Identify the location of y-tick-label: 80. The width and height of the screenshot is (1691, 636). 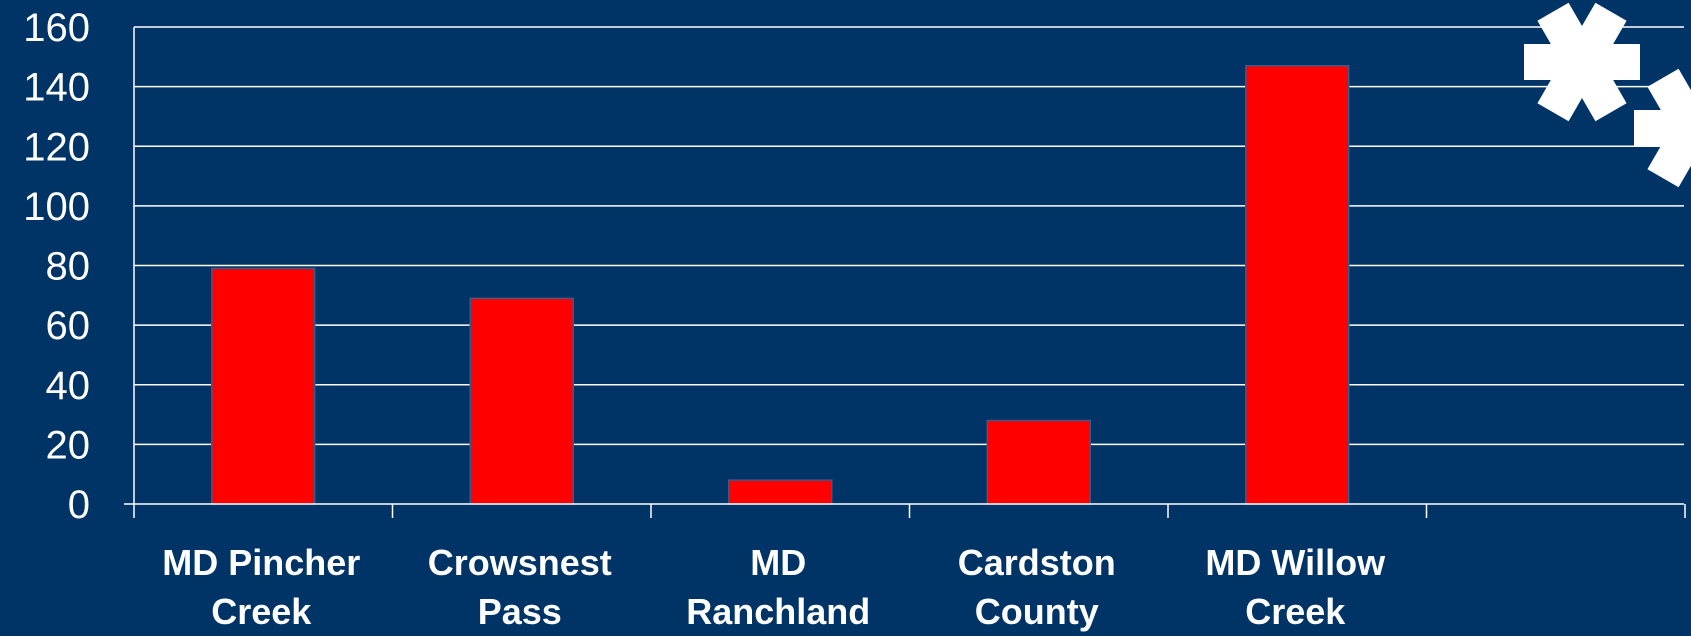
(68, 267).